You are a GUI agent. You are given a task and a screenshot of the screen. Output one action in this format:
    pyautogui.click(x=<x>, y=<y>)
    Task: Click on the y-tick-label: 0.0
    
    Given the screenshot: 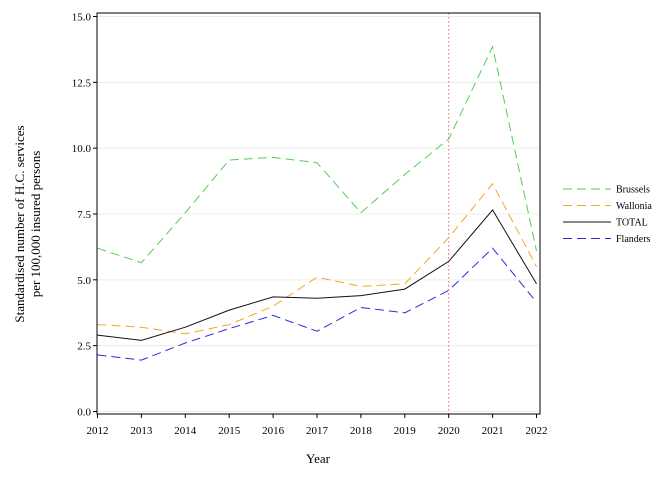 What is the action you would take?
    pyautogui.click(x=84, y=413)
    